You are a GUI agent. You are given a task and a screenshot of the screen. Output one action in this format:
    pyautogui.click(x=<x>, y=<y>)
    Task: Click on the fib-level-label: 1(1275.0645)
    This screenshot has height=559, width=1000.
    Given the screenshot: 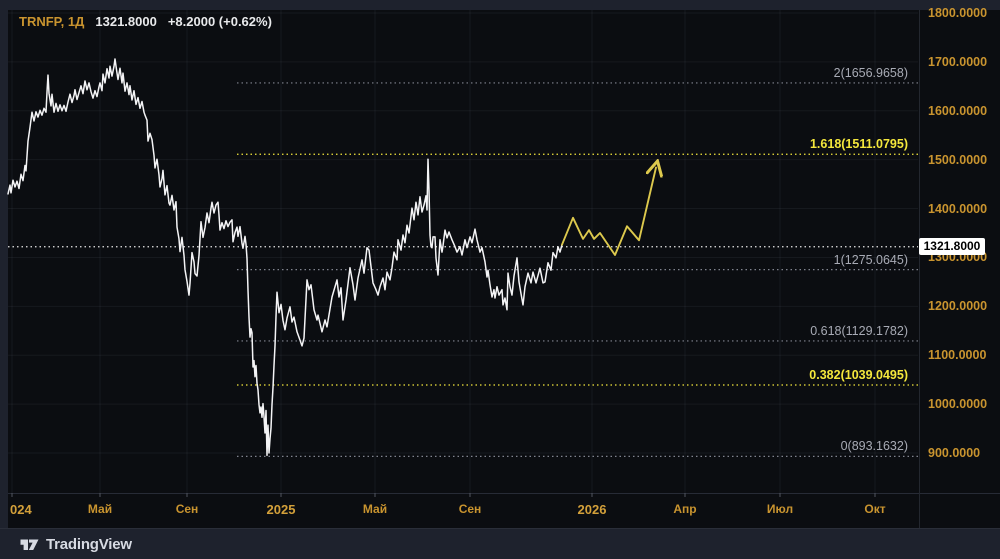 What is the action you would take?
    pyautogui.click(x=870, y=259)
    